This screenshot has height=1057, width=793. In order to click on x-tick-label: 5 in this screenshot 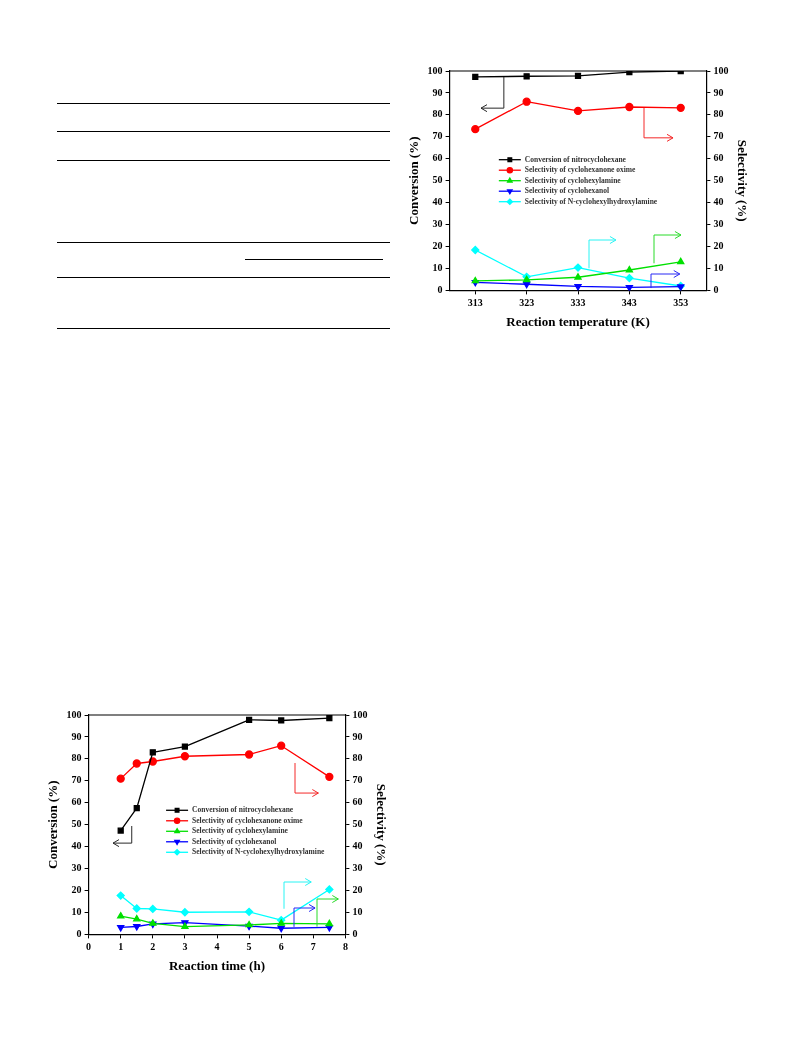, I will do `click(249, 946)`.